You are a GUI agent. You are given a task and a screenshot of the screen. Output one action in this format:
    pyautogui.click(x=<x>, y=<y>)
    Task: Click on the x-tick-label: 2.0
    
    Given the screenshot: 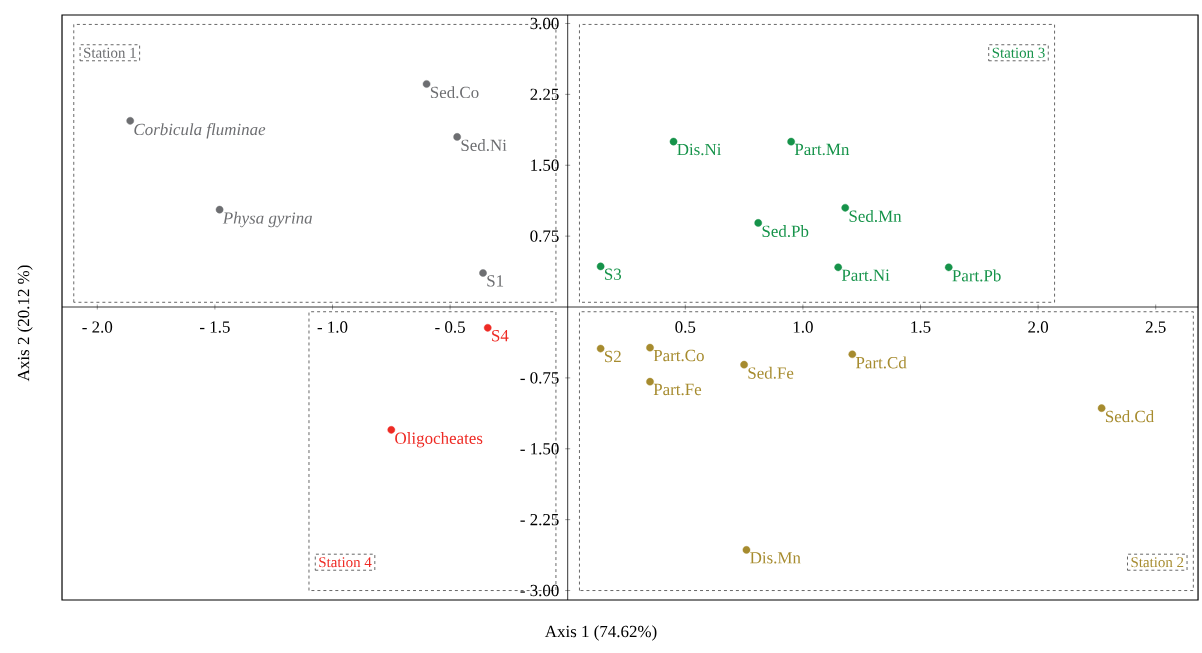 What is the action you would take?
    pyautogui.click(x=1038, y=327)
    